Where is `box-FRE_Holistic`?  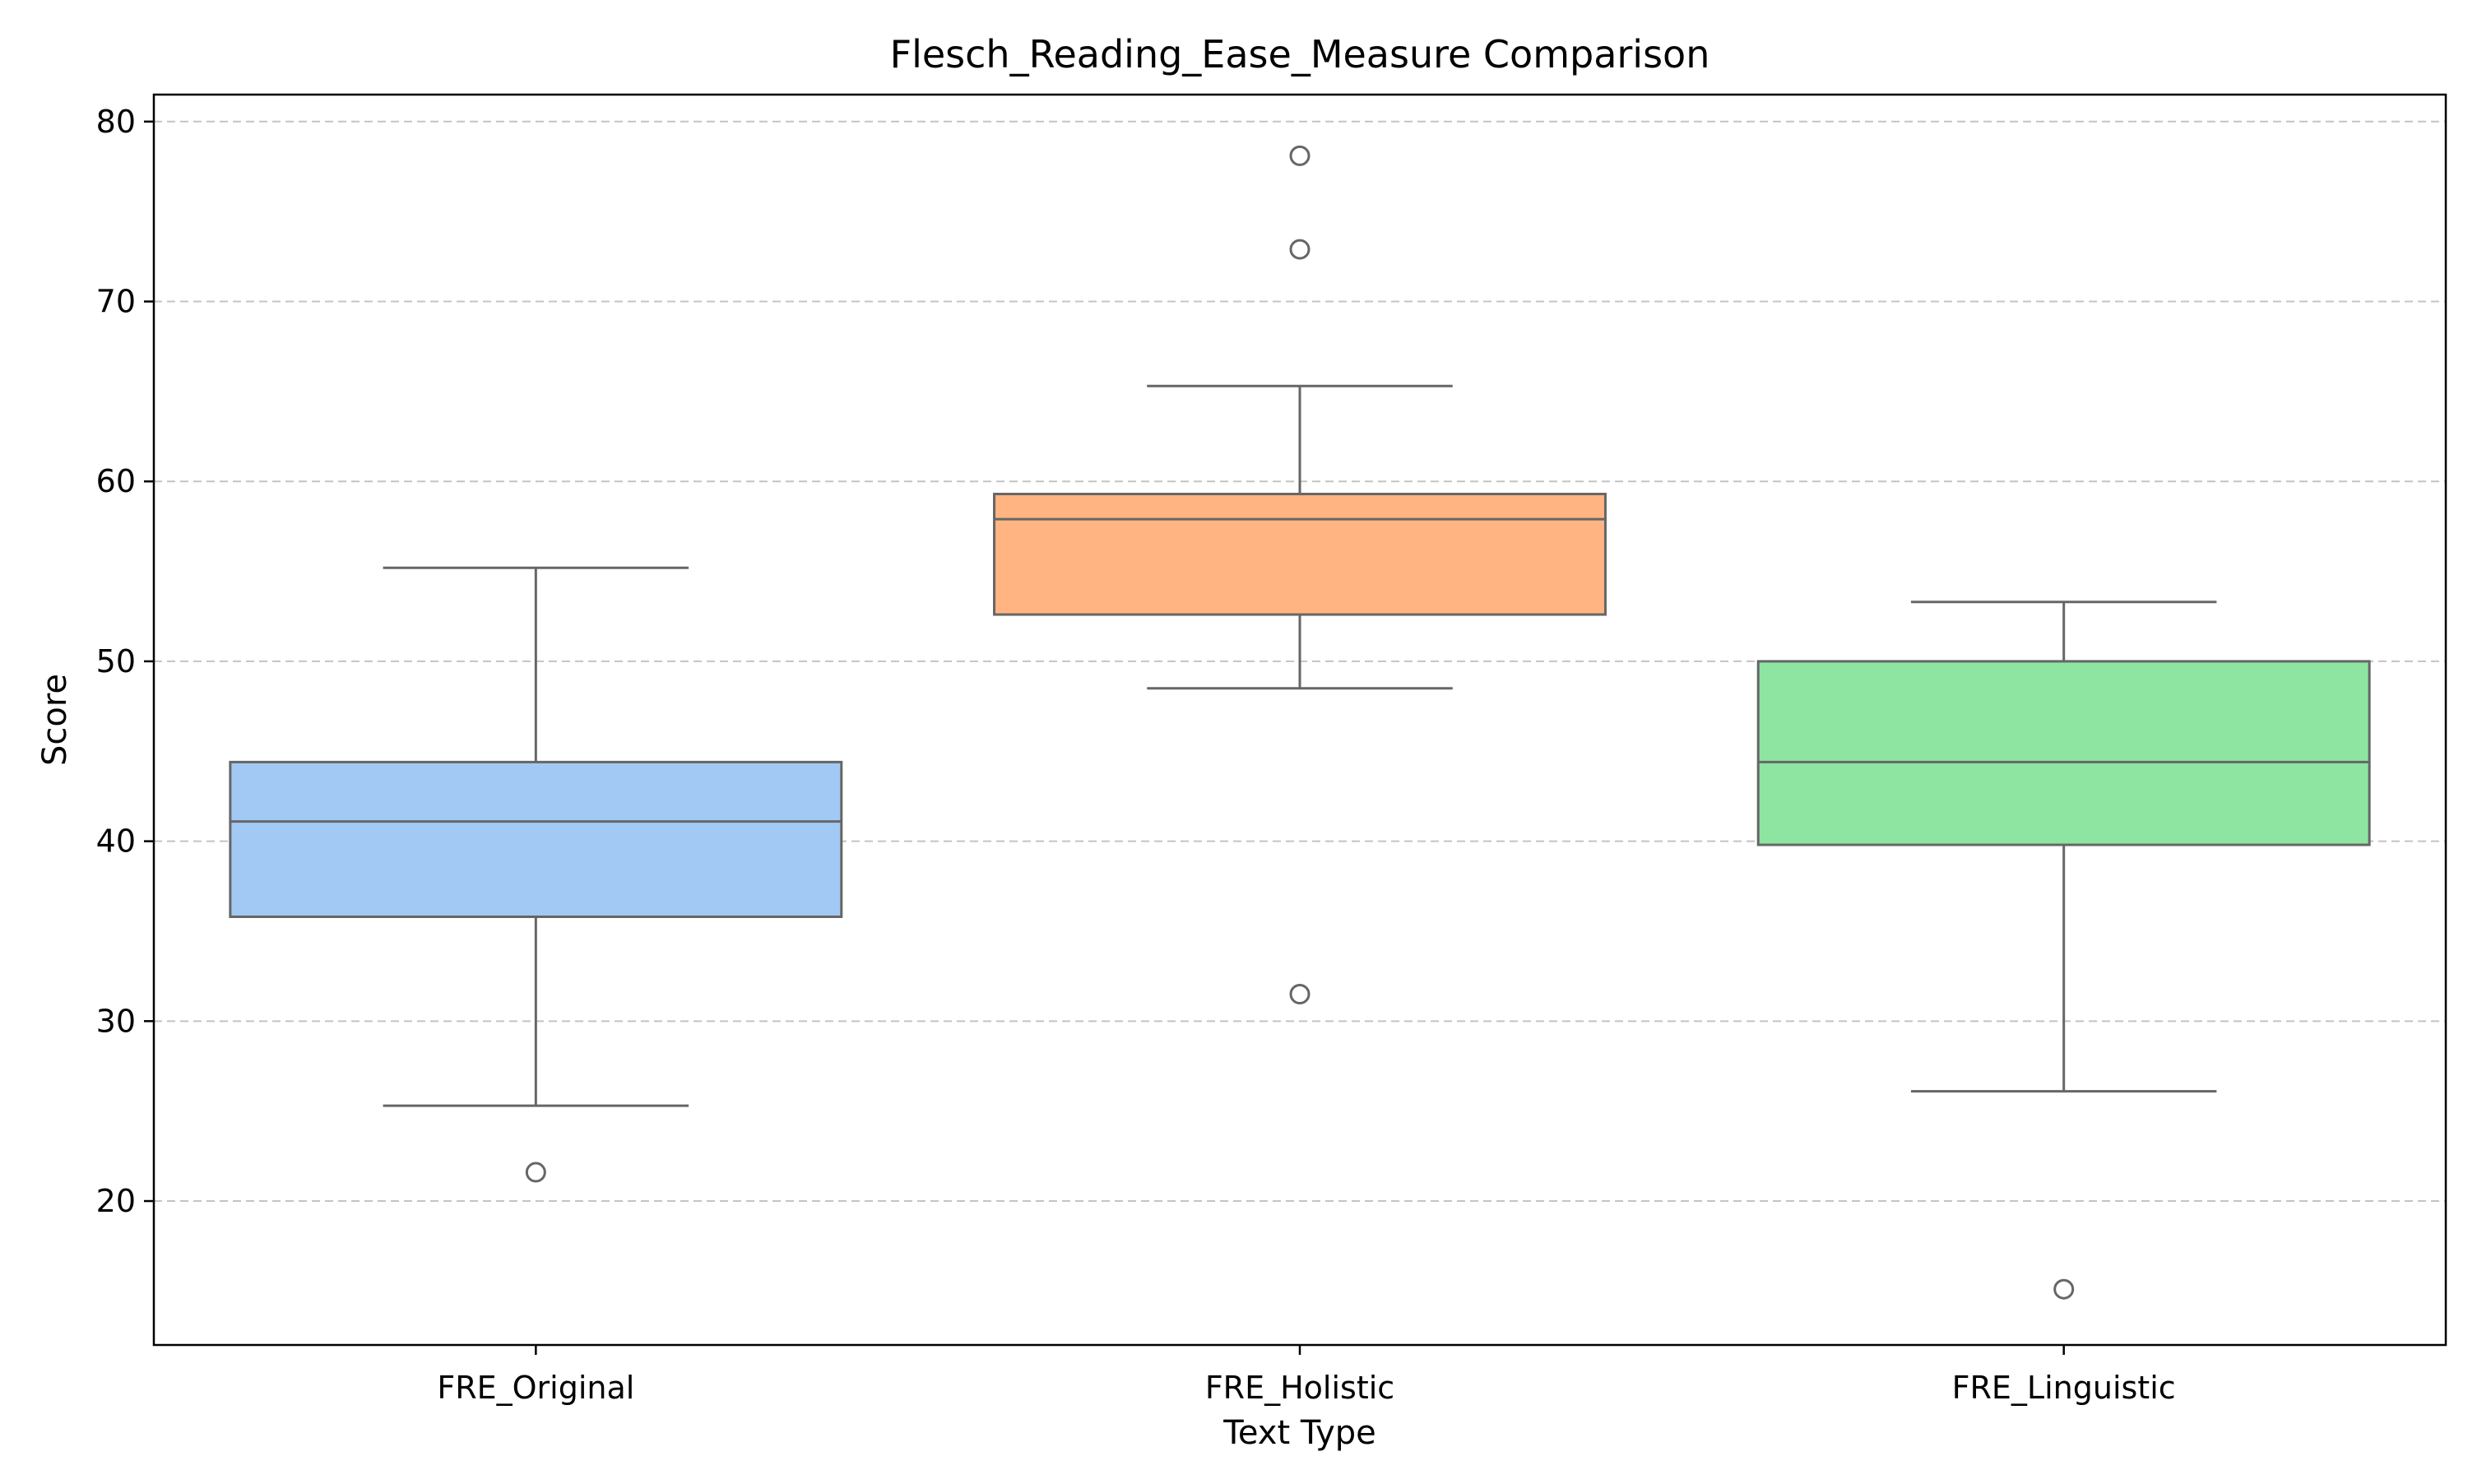
box-FRE_Holistic is located at coordinates (1300, 575).